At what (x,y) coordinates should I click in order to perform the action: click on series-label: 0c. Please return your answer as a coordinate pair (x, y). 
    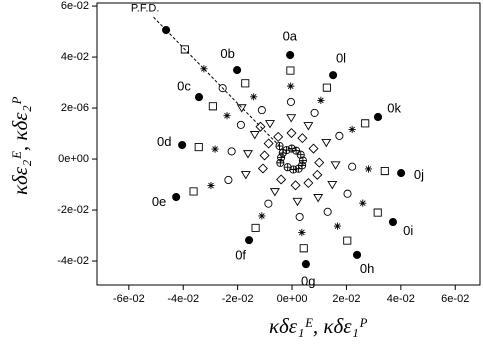
    Looking at the image, I should click on (184, 86).